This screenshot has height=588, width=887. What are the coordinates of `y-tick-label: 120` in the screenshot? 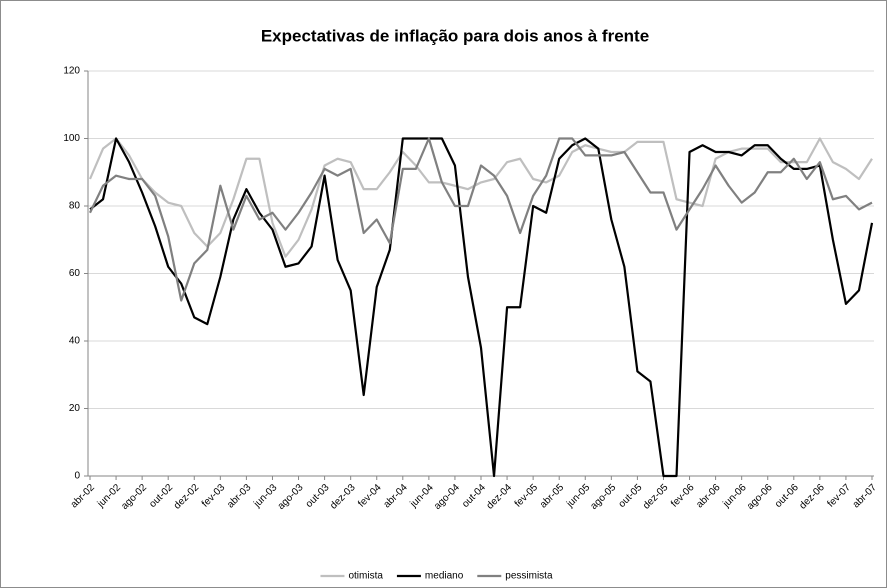 It's located at (71, 71).